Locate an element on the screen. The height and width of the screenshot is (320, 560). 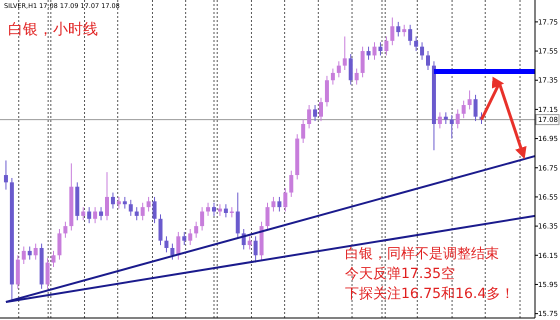
annotation: 今天反弹17.35空 is located at coordinates (400, 274).